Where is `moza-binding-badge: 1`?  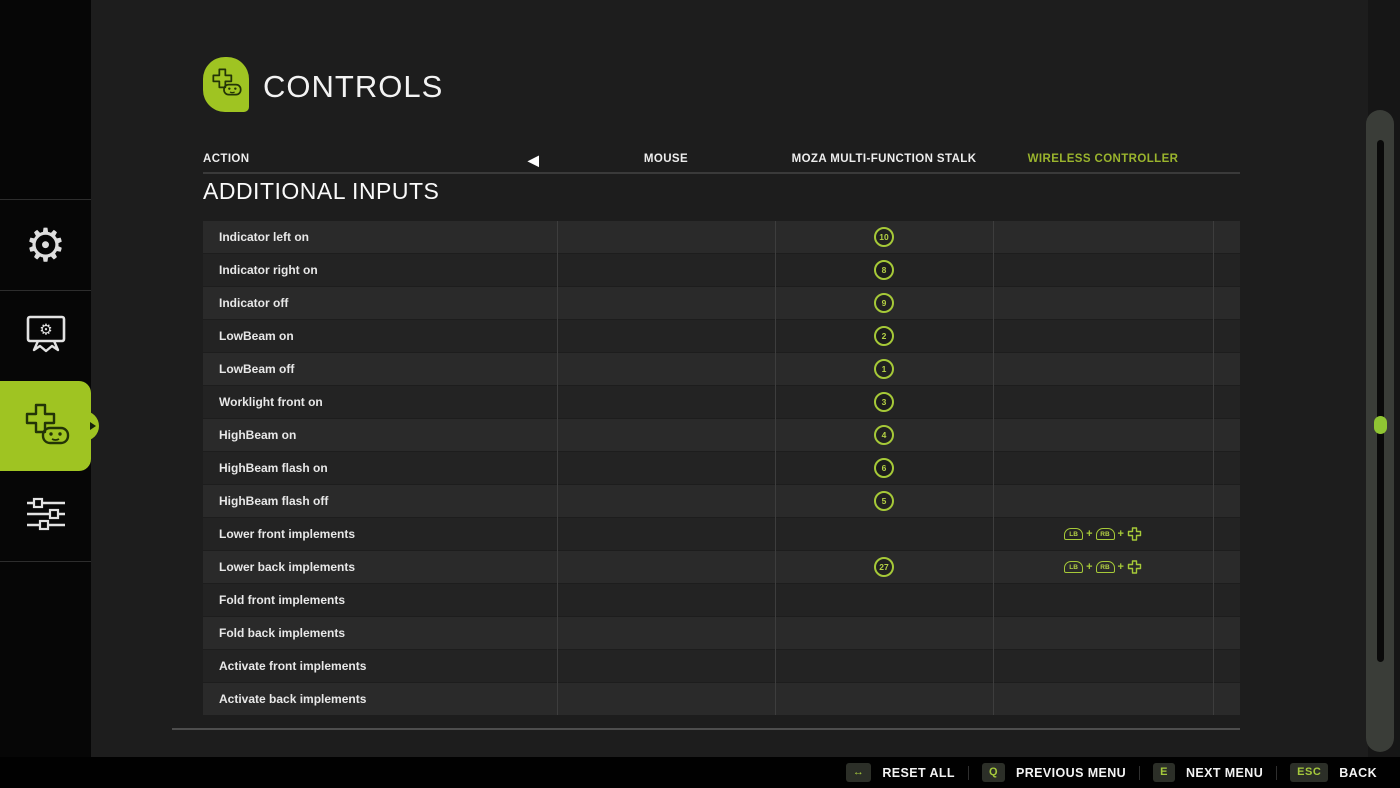 moza-binding-badge: 1 is located at coordinates (884, 369).